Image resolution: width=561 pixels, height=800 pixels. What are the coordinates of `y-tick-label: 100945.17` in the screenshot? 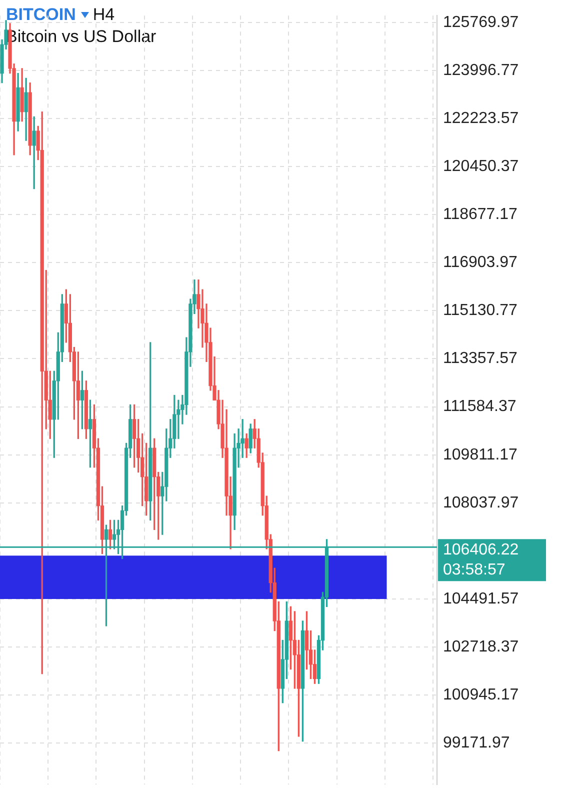 It's located at (481, 695).